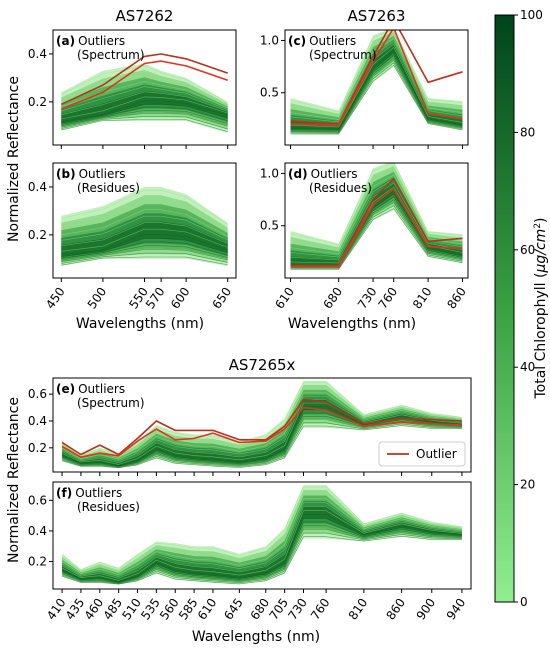 This screenshot has height=654, width=550. I want to click on panel-sublabel-a: (Spectrum), so click(111, 55).